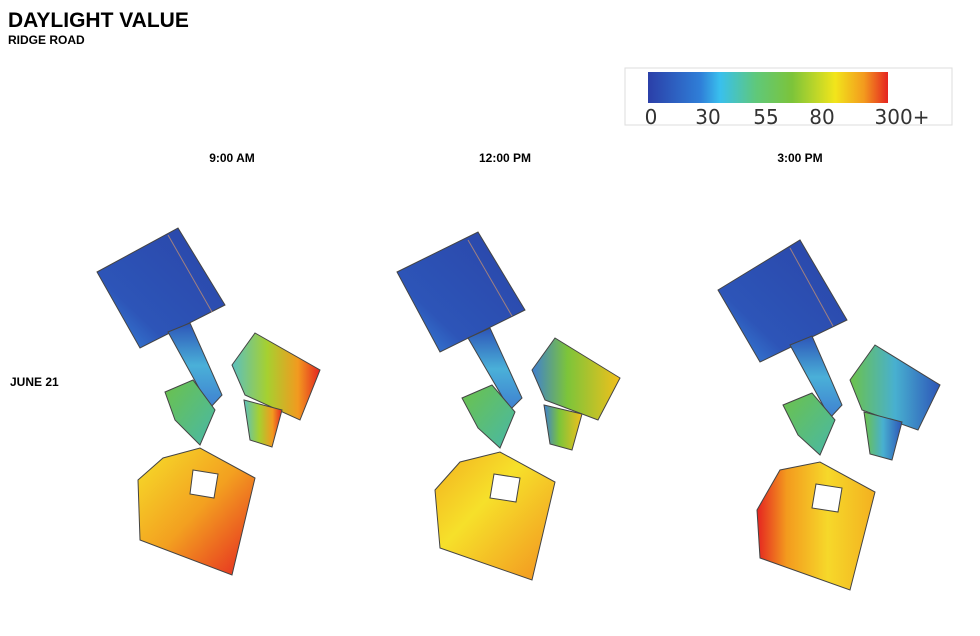 The width and height of the screenshot is (980, 636). What do you see at coordinates (46, 40) in the screenshot?
I see `subtitle: RIDGE ROAD` at bounding box center [46, 40].